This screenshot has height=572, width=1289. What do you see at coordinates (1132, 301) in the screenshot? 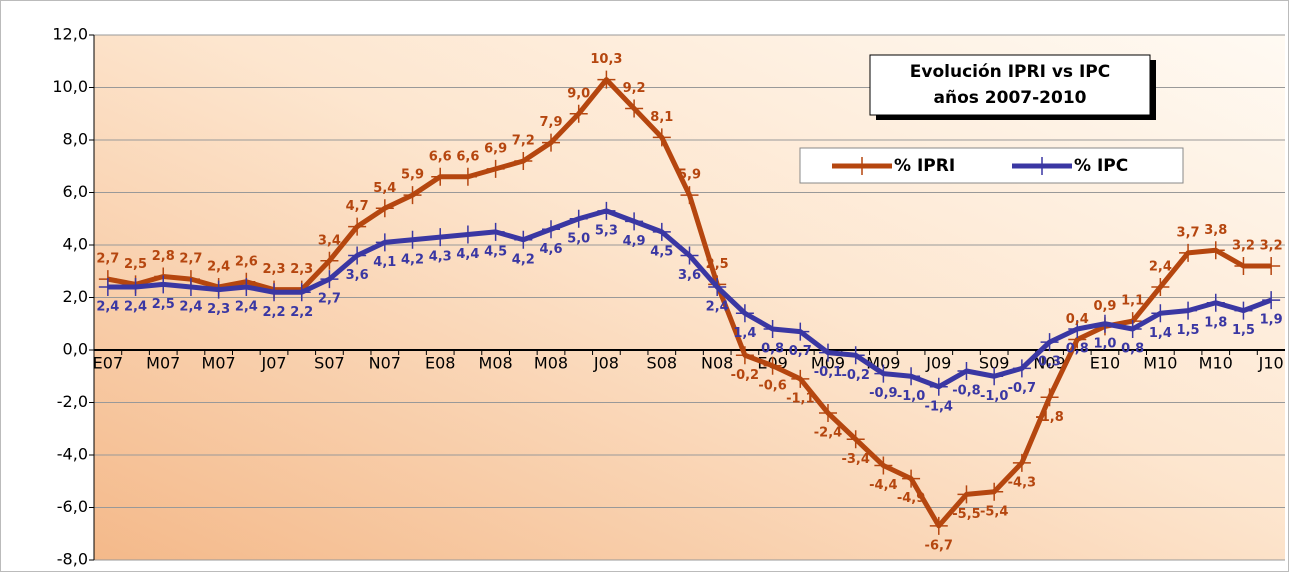
I see `data-label: 1,1` at bounding box center [1132, 301].